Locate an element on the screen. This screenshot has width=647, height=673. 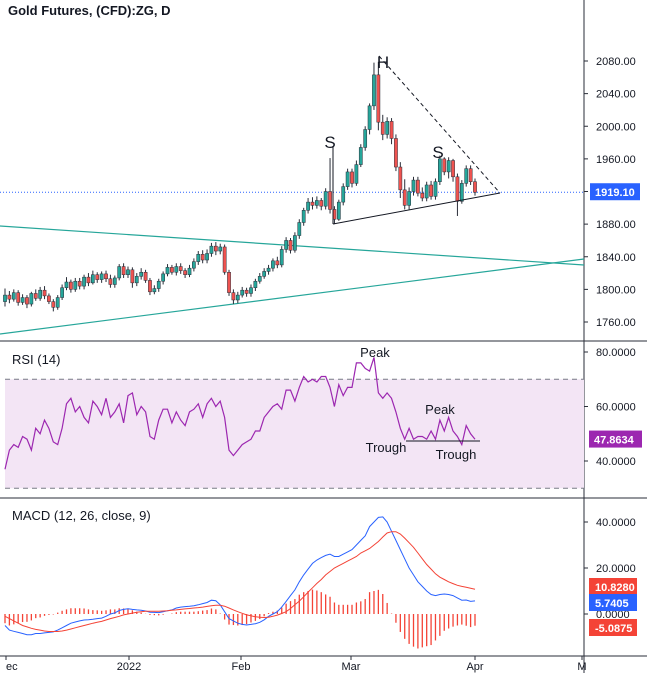
price-tick-label: 1800.00 is located at coordinates (616, 290).